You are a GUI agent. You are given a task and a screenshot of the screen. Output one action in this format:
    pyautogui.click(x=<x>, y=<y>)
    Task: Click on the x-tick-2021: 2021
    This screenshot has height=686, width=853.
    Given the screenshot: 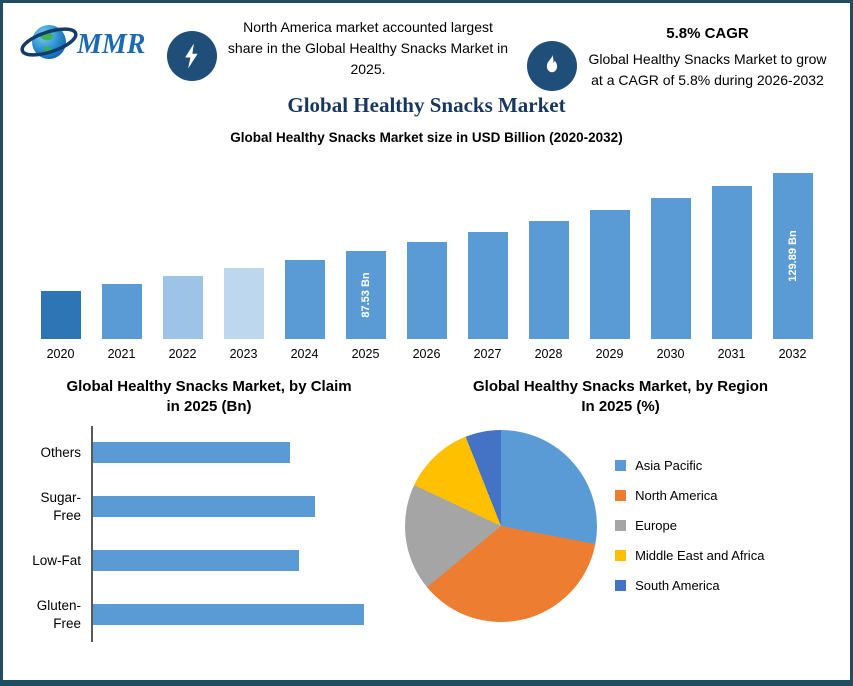 What is the action you would take?
    pyautogui.click(x=121, y=354)
    